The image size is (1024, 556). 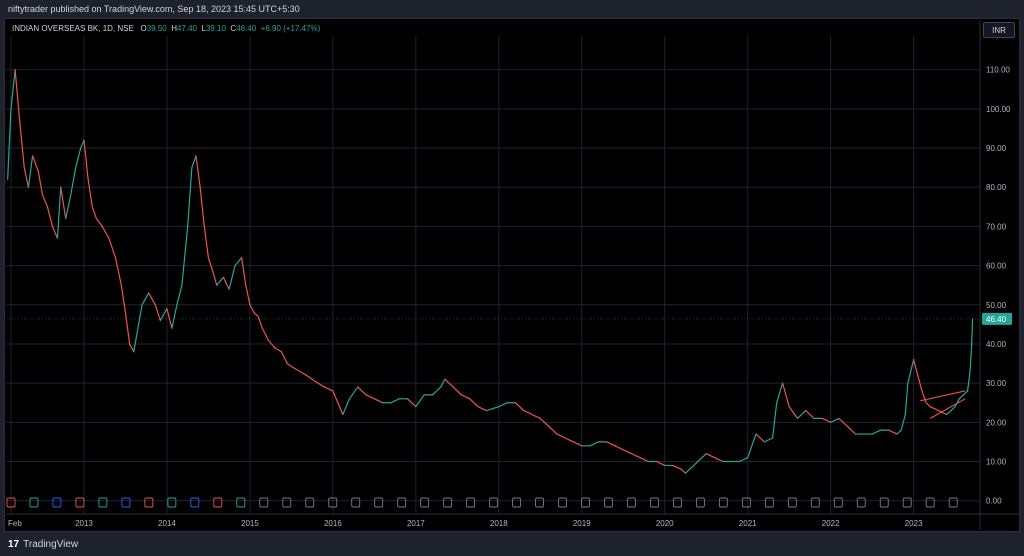 I want to click on tradingview-mark-icon: 17, so click(x=14, y=544).